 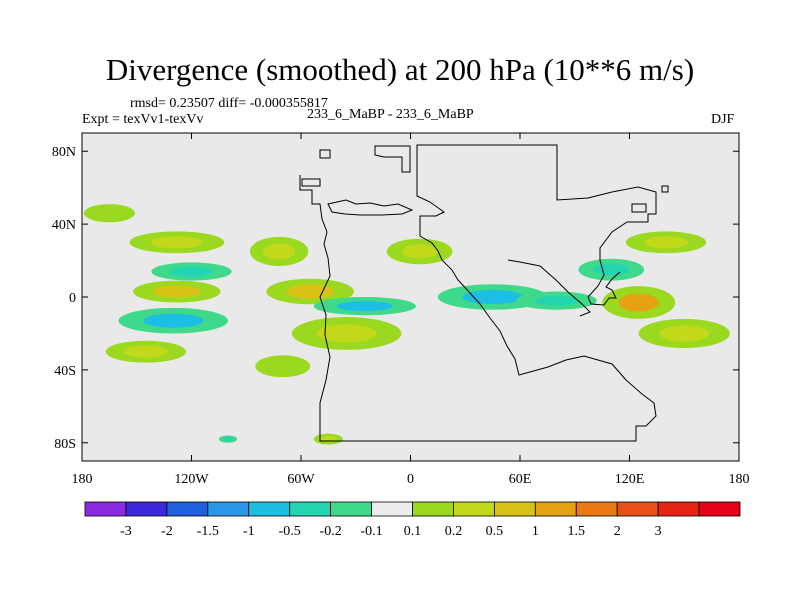 What do you see at coordinates (310, 291) in the screenshot?
I see `feature-core-americas-positive` at bounding box center [310, 291].